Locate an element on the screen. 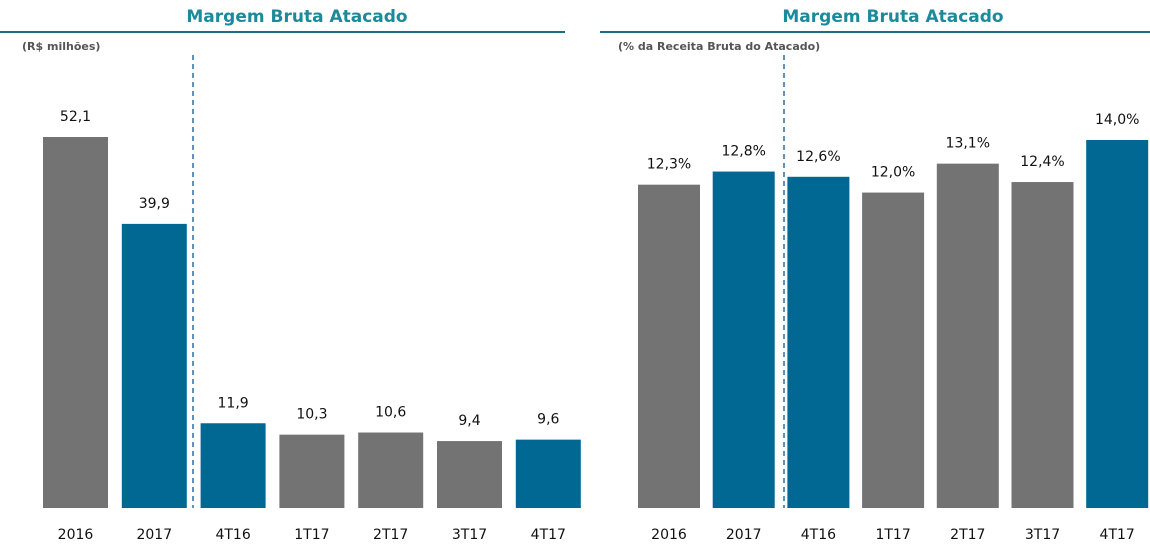  value-label: 10,3 is located at coordinates (311, 415).